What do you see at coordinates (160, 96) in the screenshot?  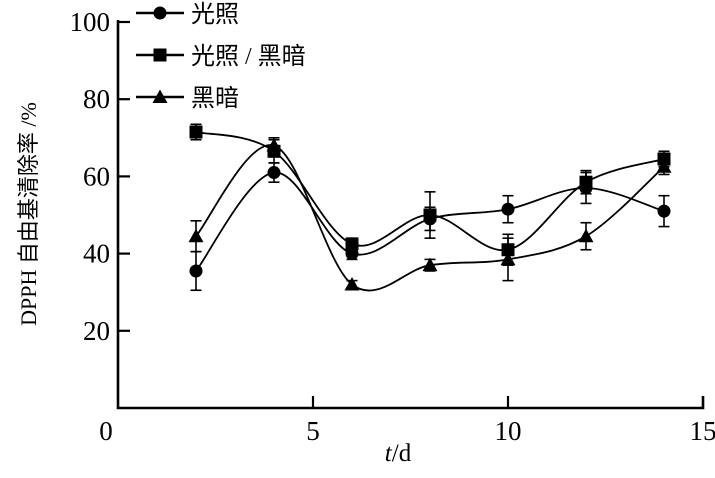 I see `legend-marker-triangle` at bounding box center [160, 96].